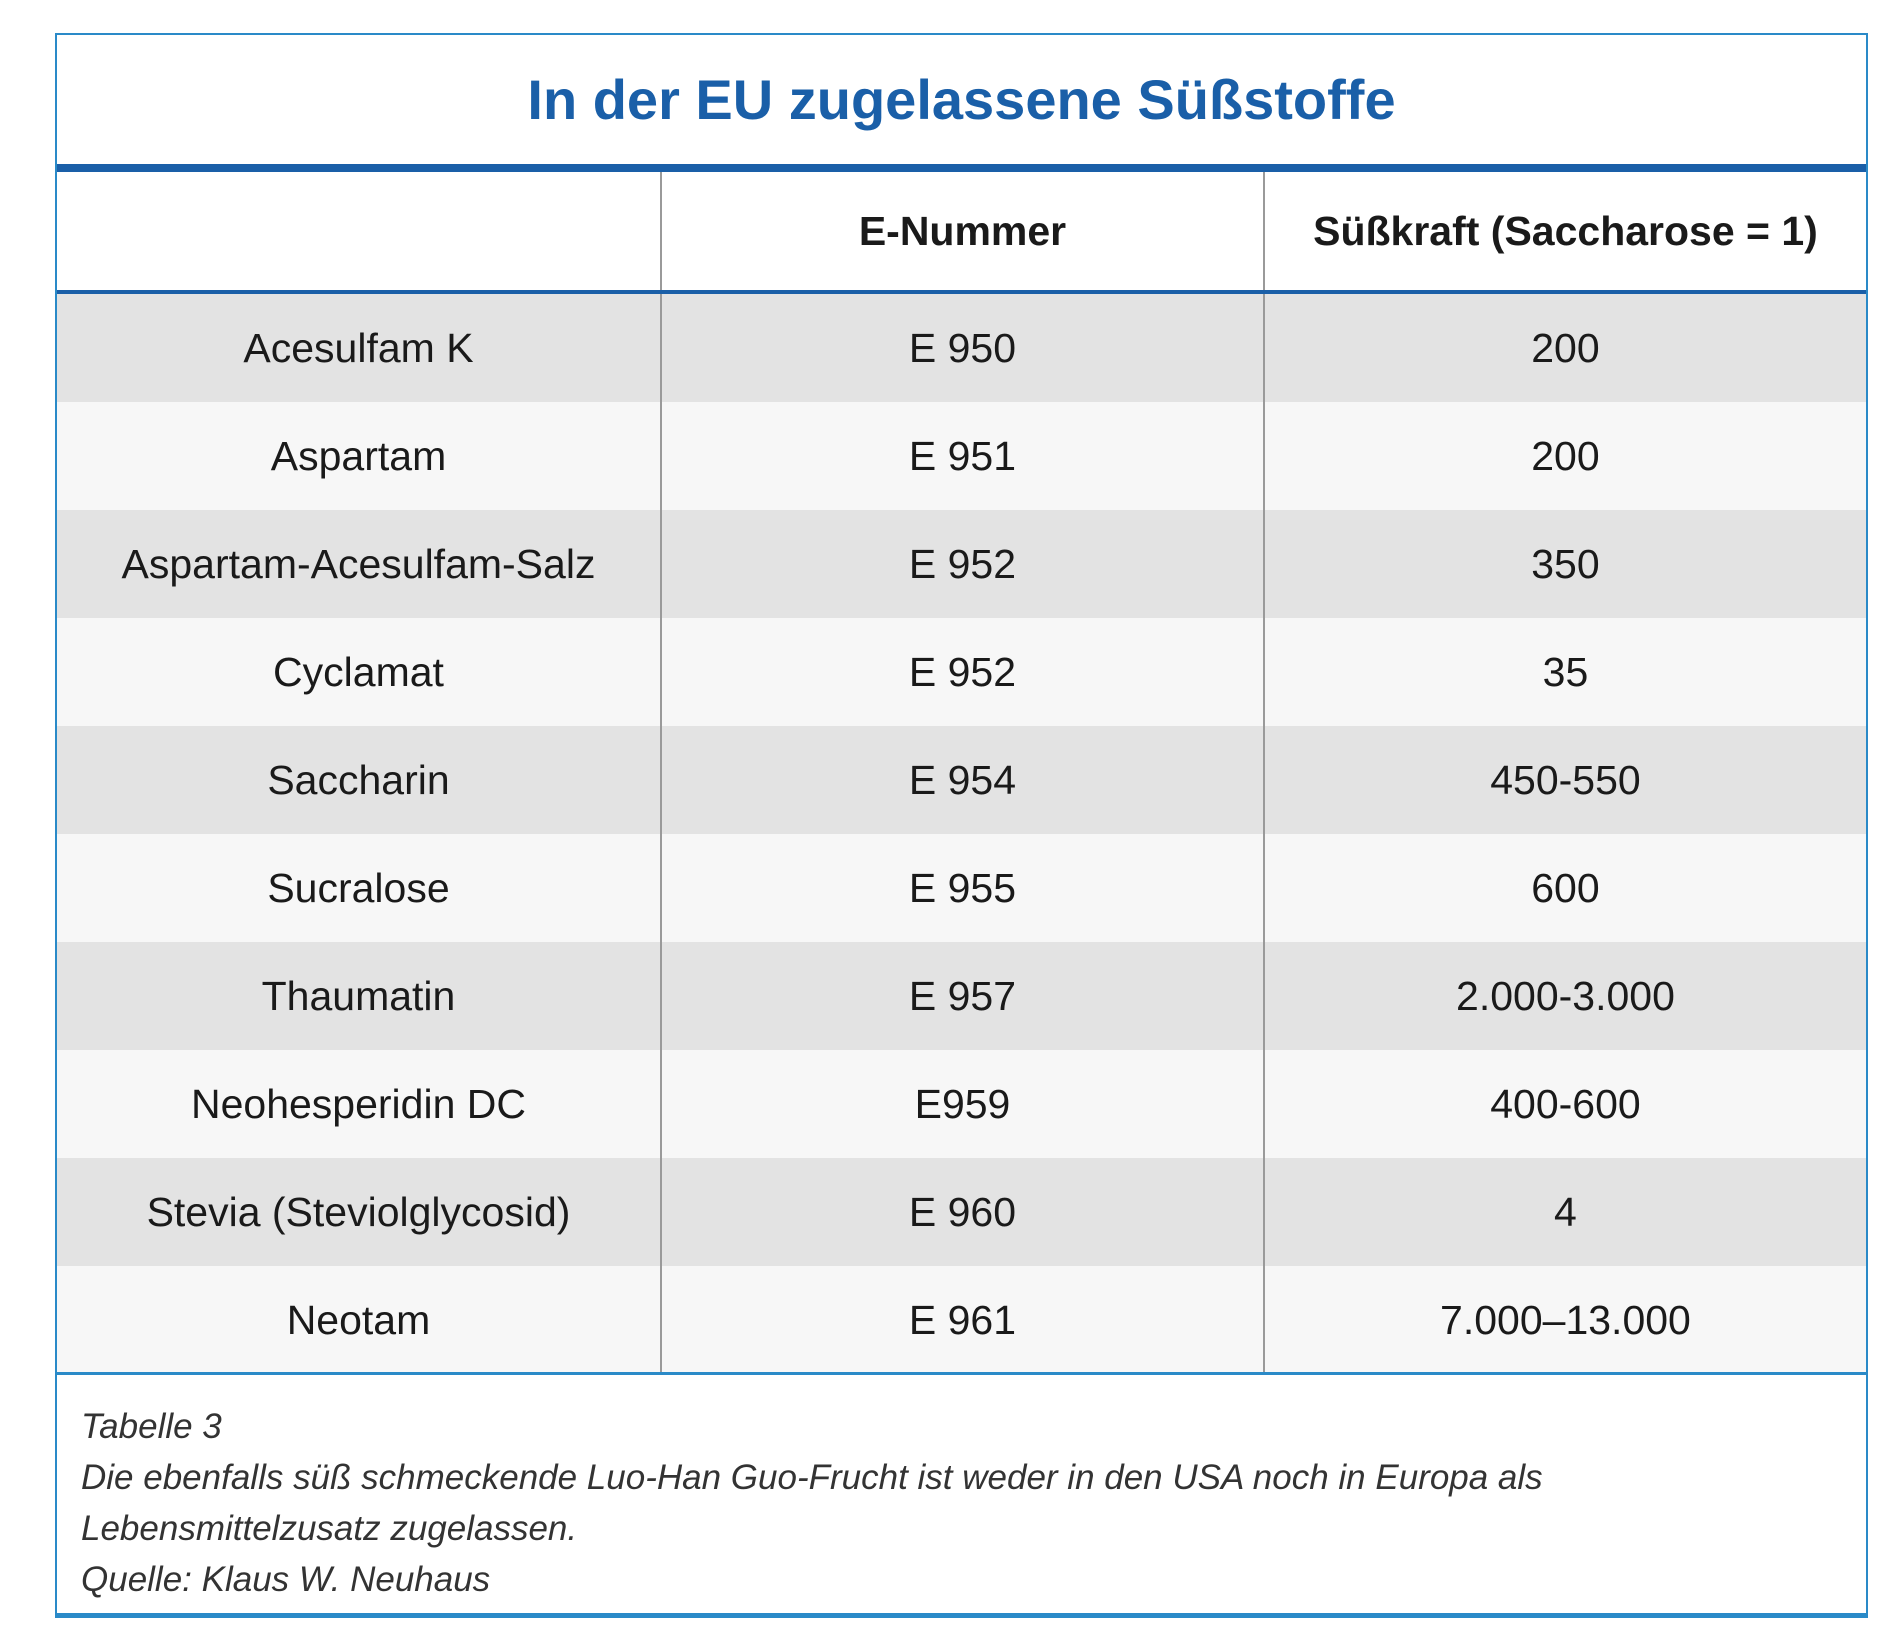  I want to click on cell-sweetness: 4, so click(1564, 1212).